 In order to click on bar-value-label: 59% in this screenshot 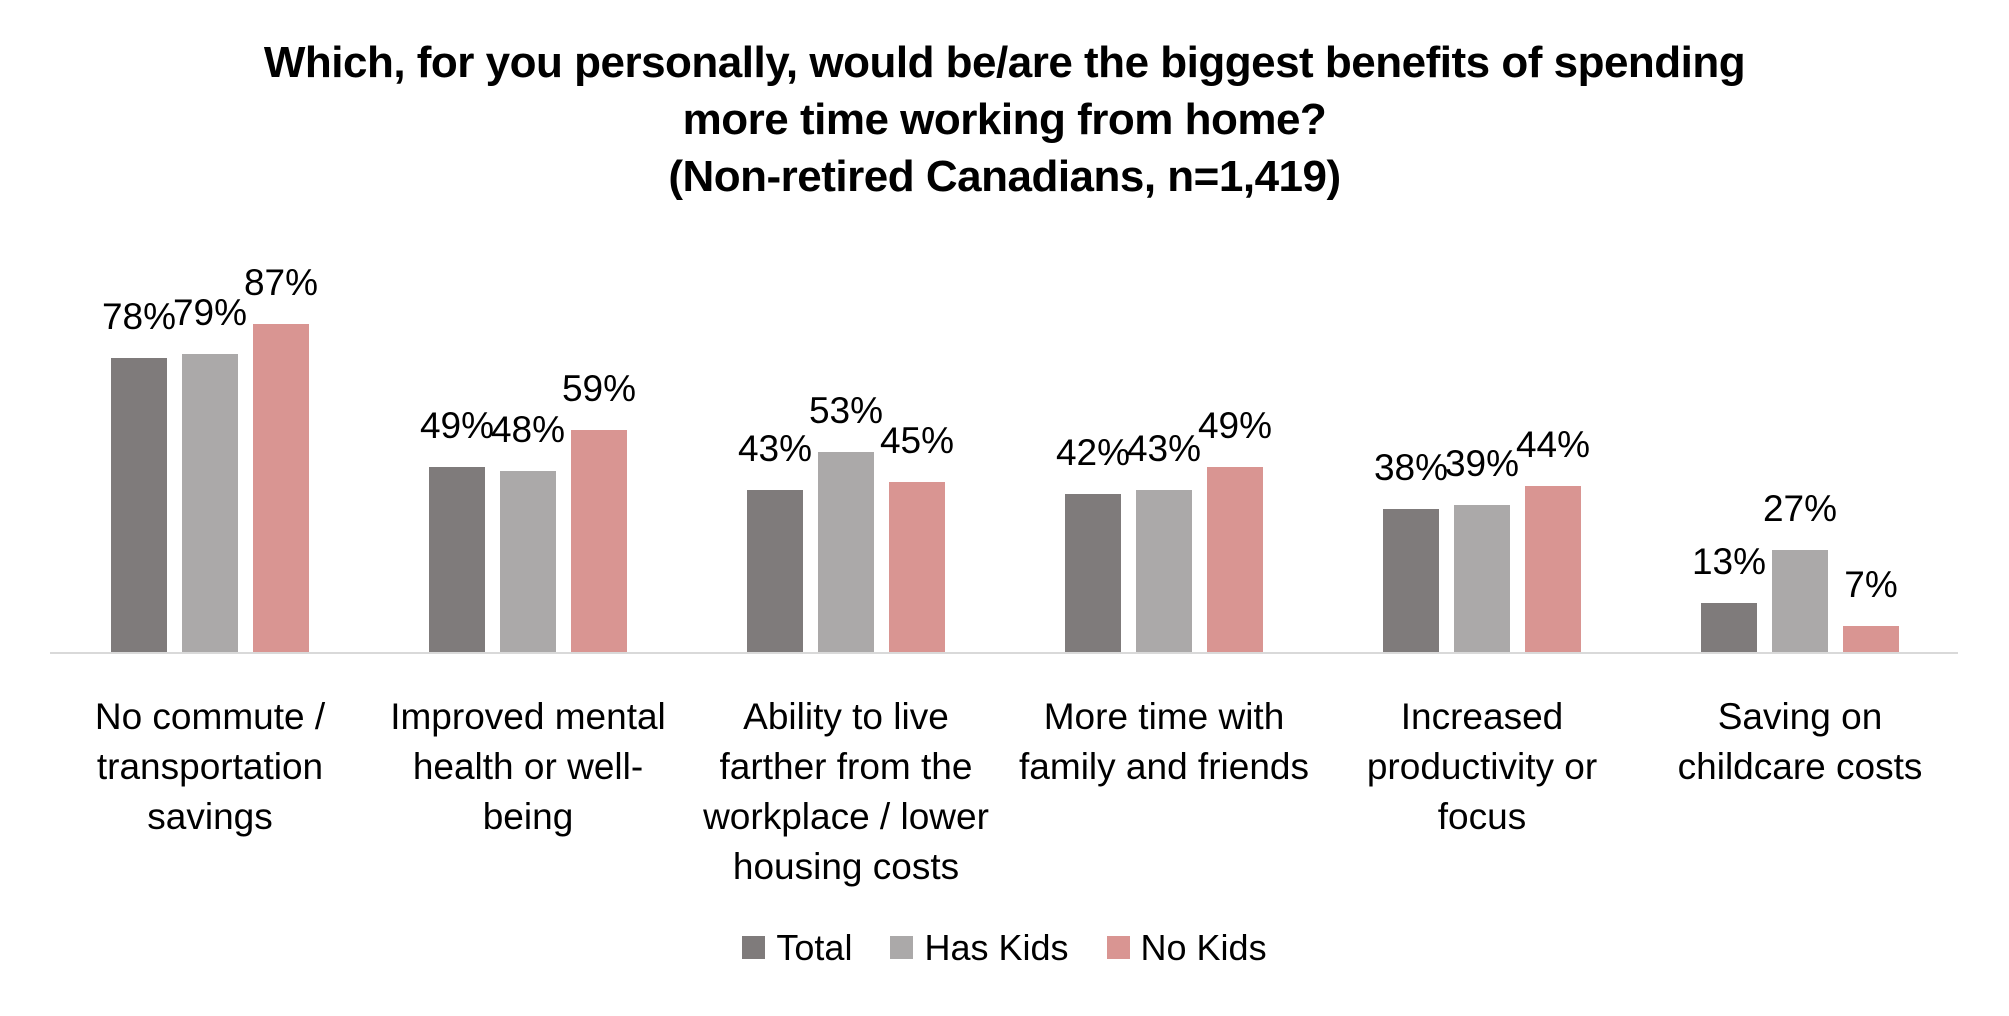, I will do `click(599, 388)`.